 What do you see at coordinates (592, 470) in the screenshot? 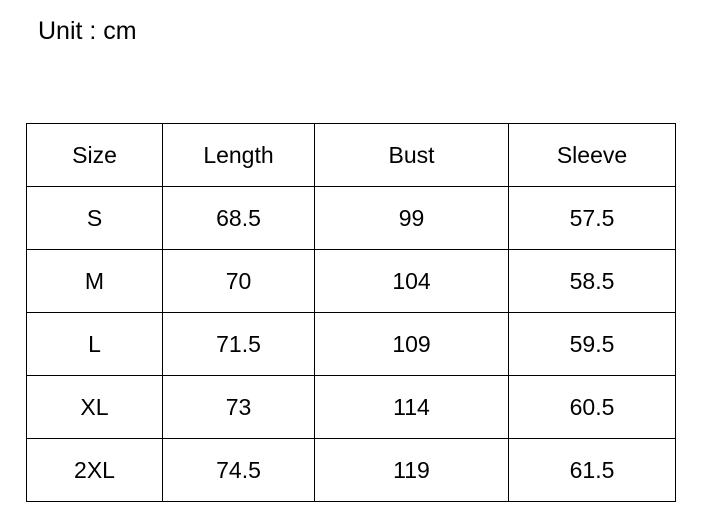
I see `table-cell: 61.5` at bounding box center [592, 470].